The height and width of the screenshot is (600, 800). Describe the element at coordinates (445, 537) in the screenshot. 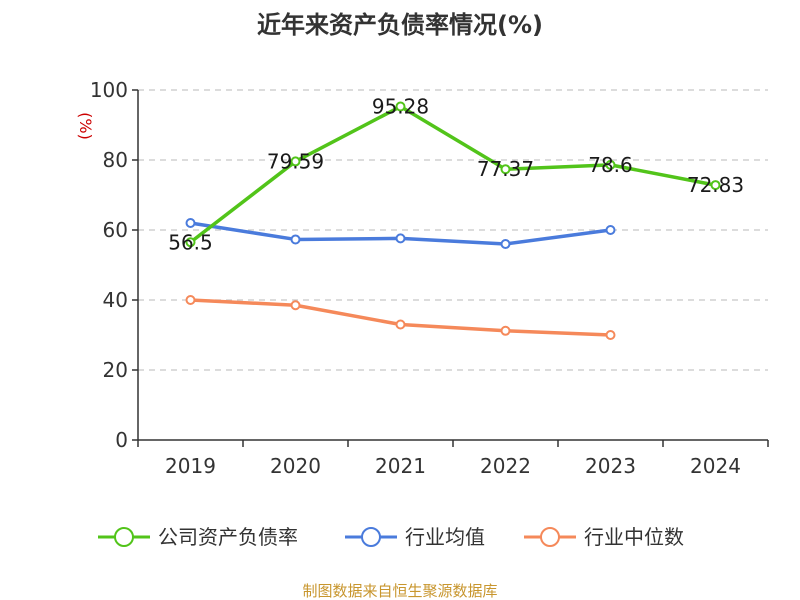

I see `legend-label: 行业均值` at that location.